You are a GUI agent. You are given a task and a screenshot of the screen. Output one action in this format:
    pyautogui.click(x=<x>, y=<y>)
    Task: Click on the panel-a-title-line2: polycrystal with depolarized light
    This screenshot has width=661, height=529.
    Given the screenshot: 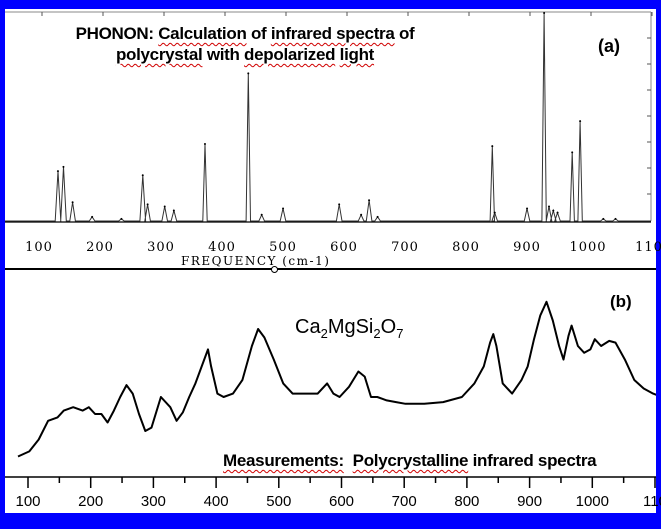 What is the action you would take?
    pyautogui.click(x=245, y=54)
    